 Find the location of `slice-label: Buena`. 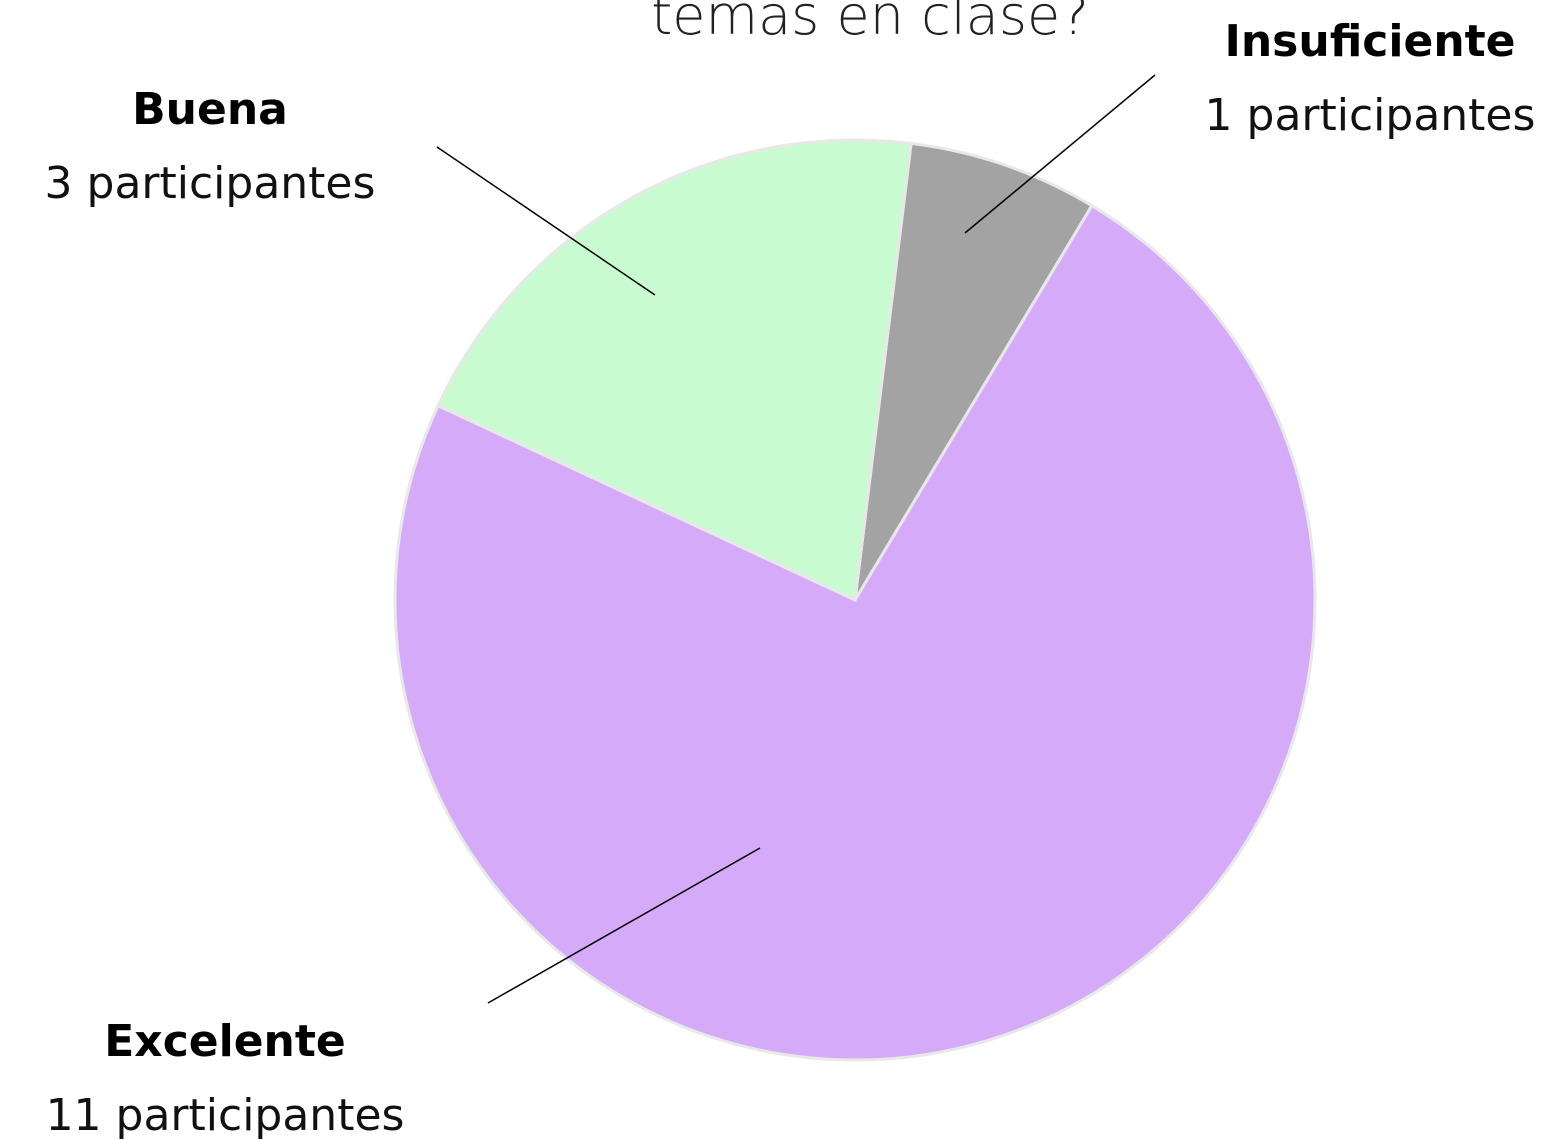

slice-label: Buena is located at coordinates (210, 109).